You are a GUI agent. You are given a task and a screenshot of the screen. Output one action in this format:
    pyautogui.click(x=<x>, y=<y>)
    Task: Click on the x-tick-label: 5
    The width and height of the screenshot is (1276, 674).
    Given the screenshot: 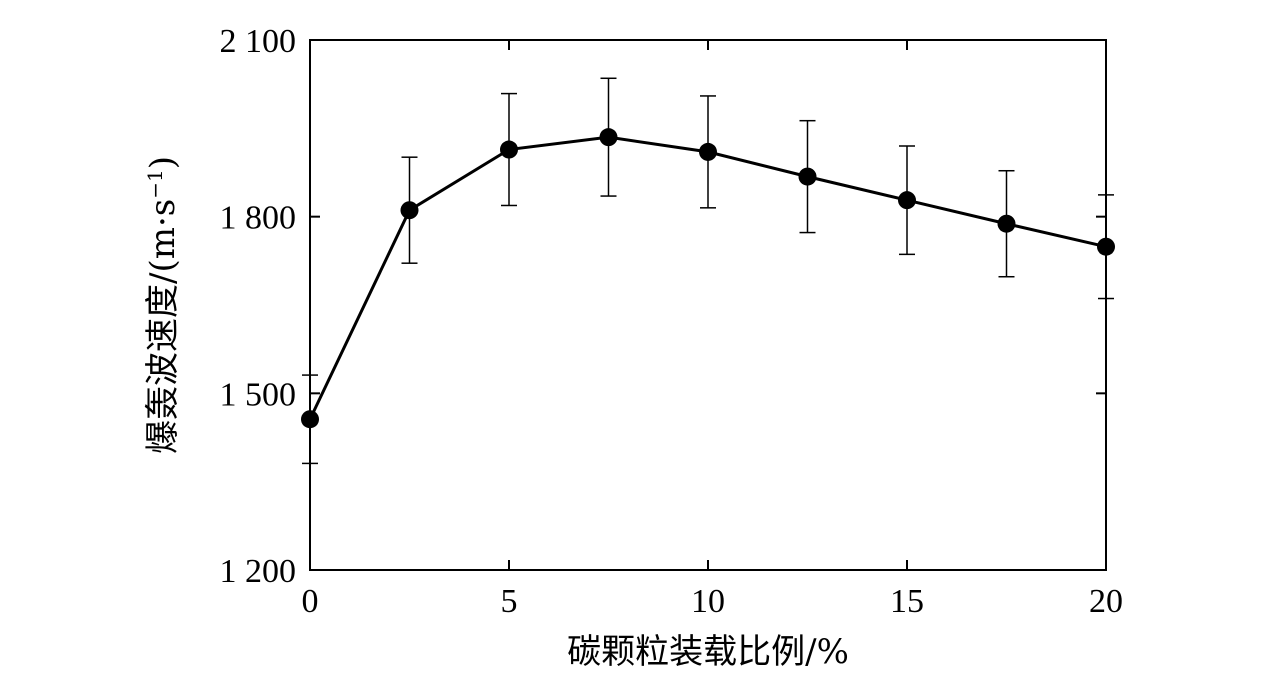 What is the action you would take?
    pyautogui.click(x=509, y=601)
    